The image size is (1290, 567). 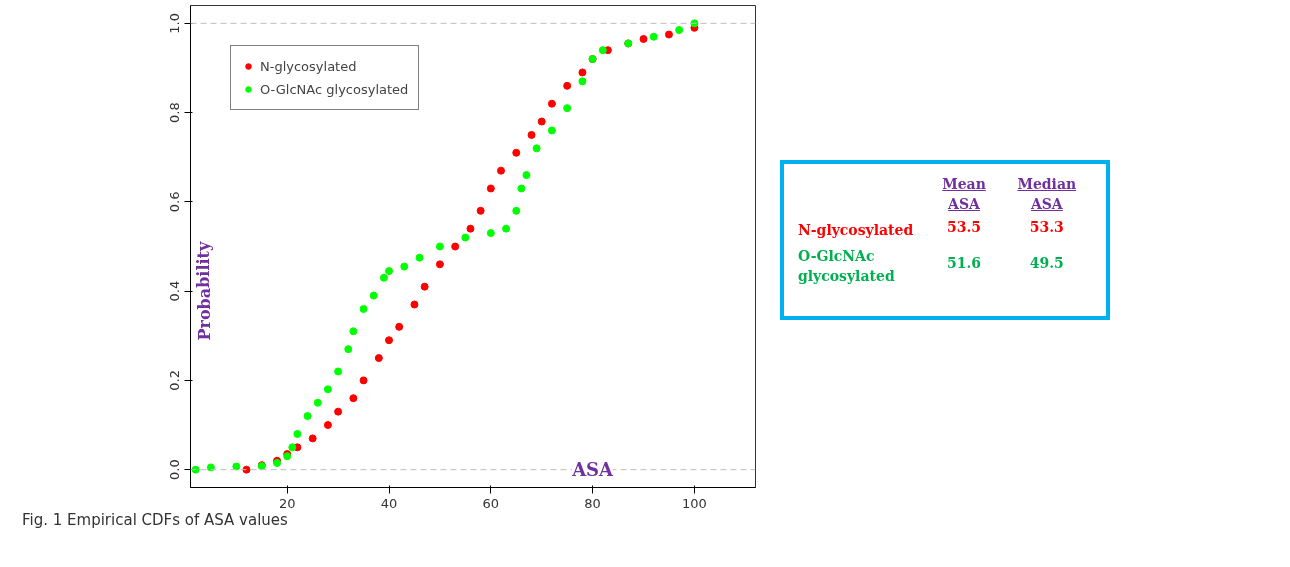 What do you see at coordinates (389, 503) in the screenshot?
I see `x-tick-label: 40` at bounding box center [389, 503].